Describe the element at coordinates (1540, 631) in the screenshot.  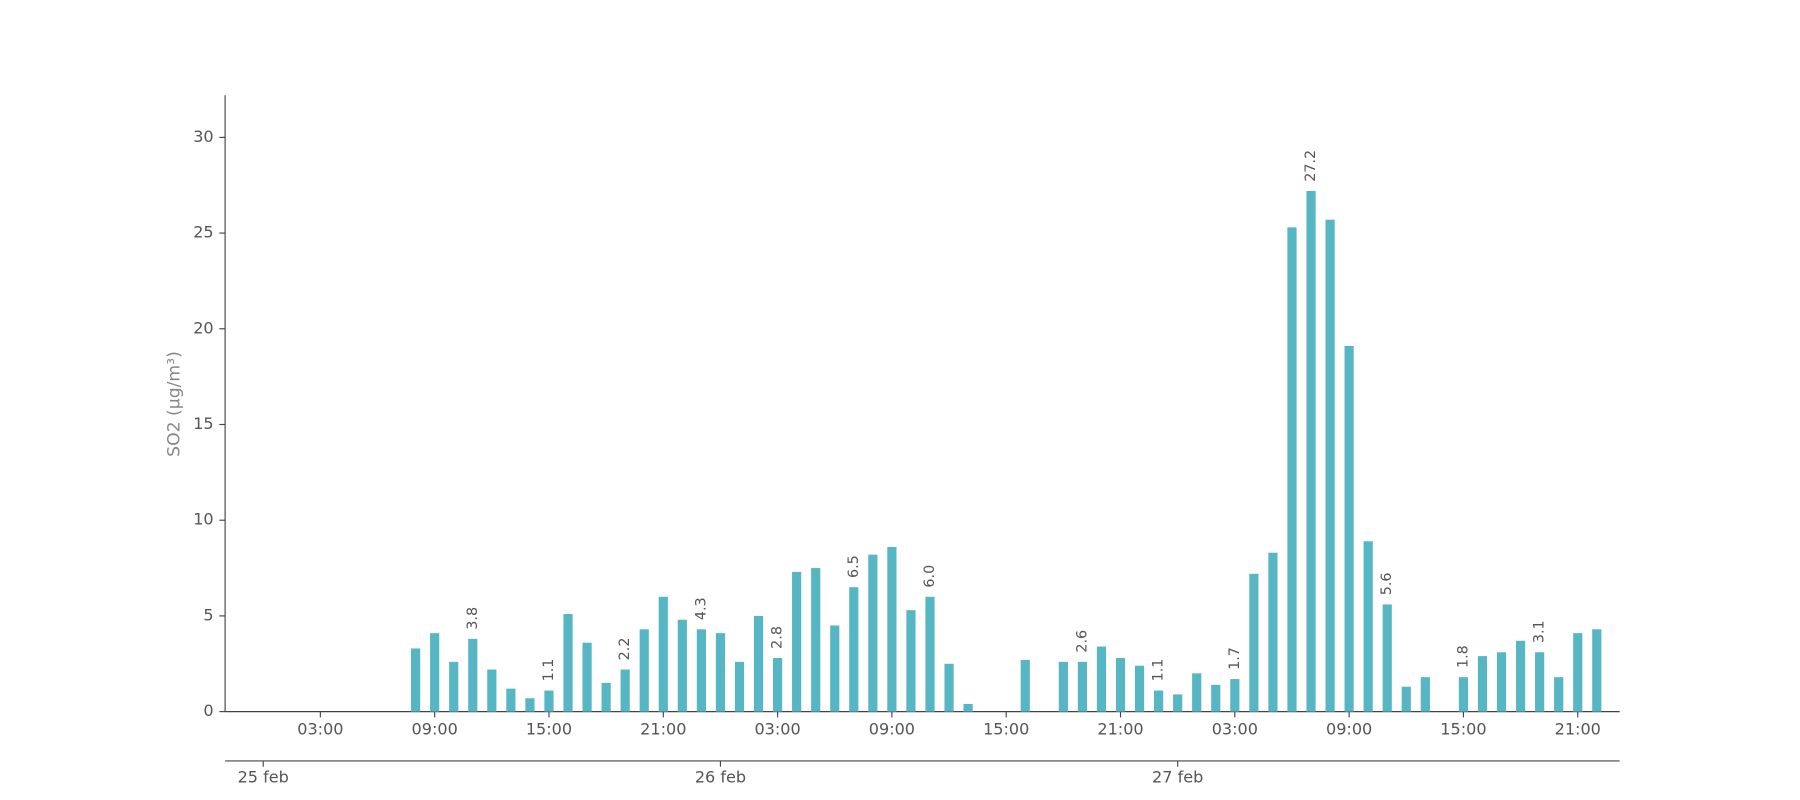
I see `value-label: 3.1` at that location.